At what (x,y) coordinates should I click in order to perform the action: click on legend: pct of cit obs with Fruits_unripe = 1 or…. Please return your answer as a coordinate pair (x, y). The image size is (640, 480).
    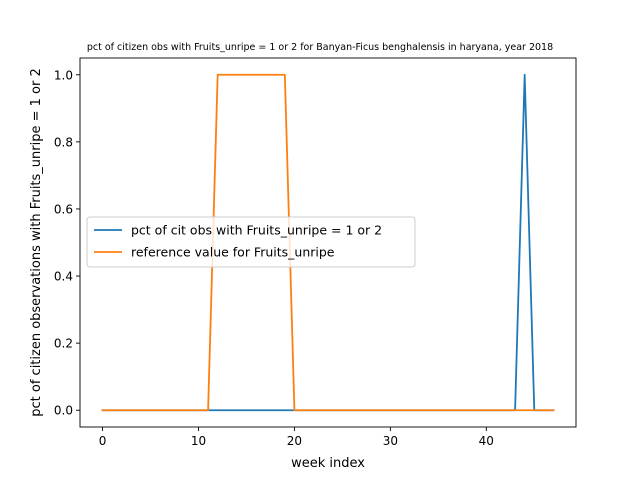
    Looking at the image, I should click on (251, 242).